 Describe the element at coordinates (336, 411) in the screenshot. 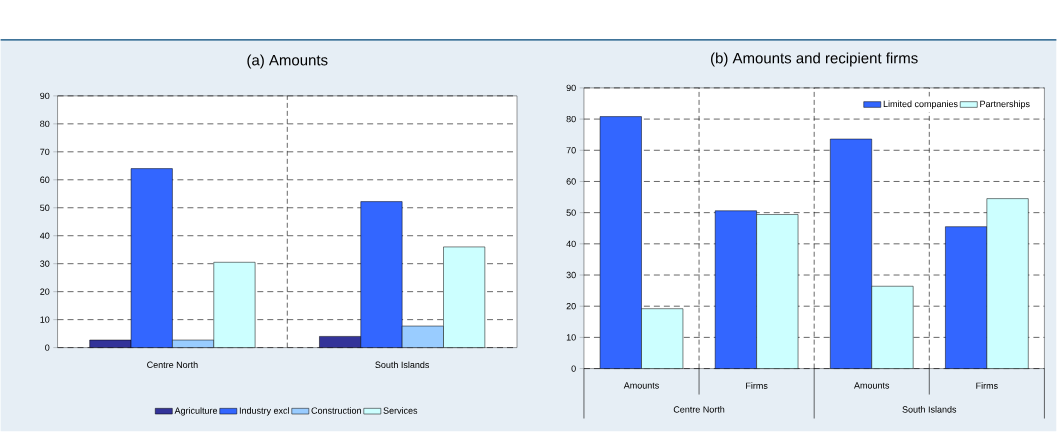

I see `legend-label: Construction` at that location.